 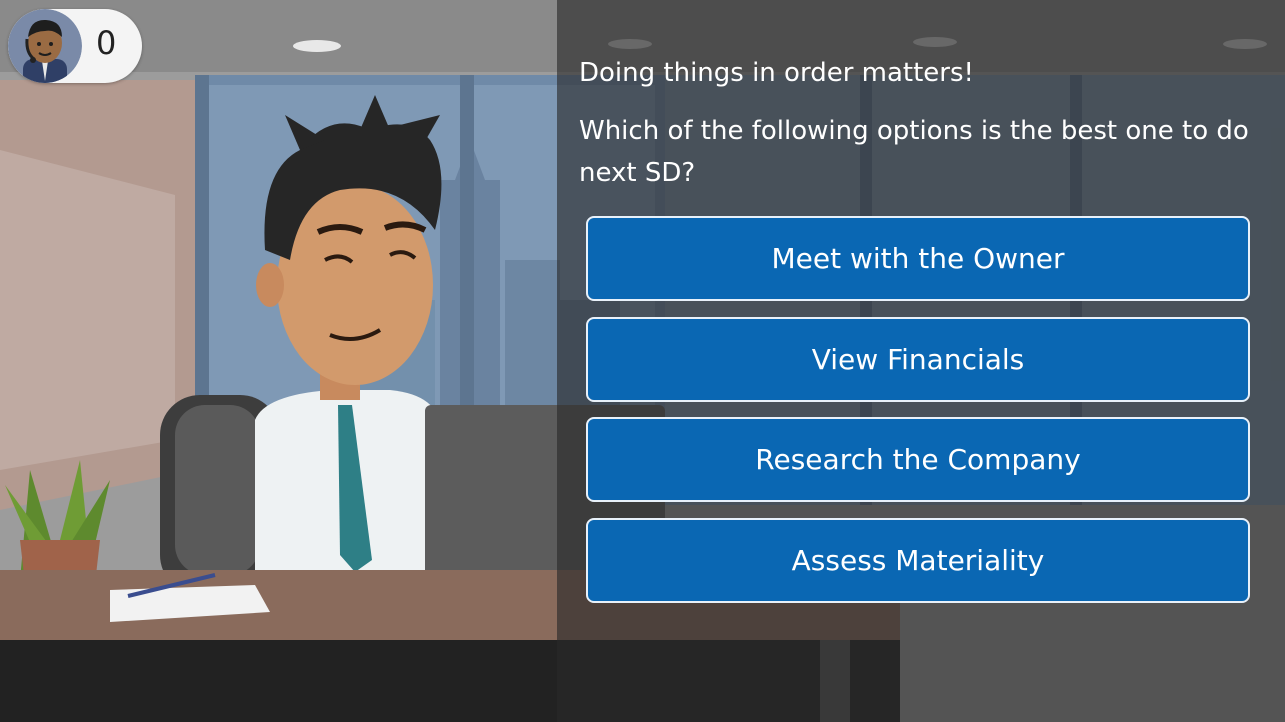 I want to click on score-badge: 0, so click(x=75, y=46).